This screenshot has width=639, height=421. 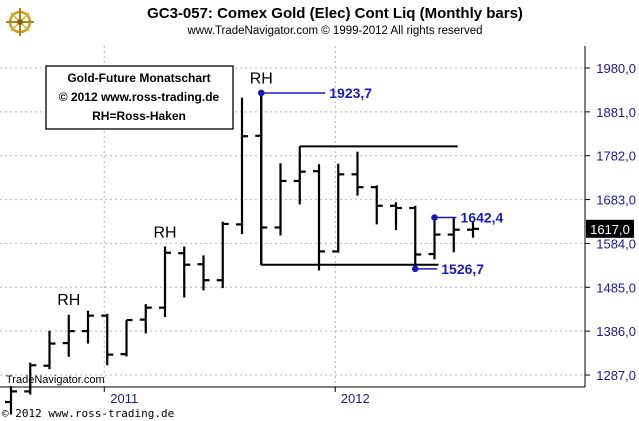 I want to click on price-tick-label: 1782,0, so click(x=616, y=156).